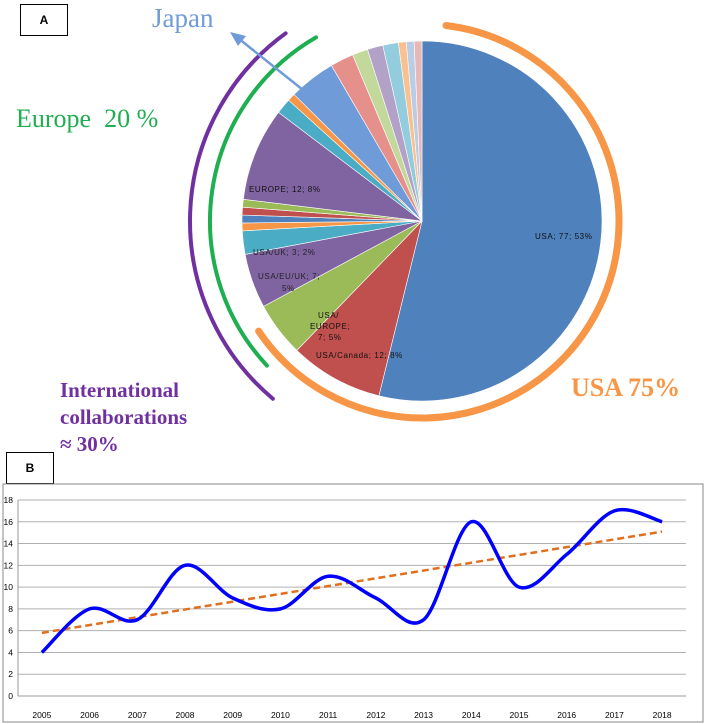  I want to click on international-line-2: collaborations, so click(124, 417).